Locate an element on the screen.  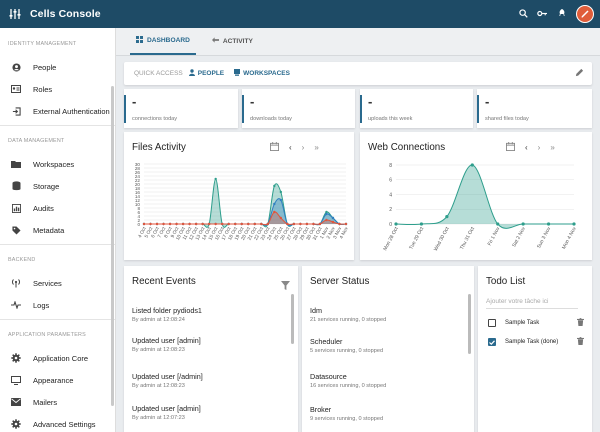
server-name: Datasource is located at coordinates (328, 376).